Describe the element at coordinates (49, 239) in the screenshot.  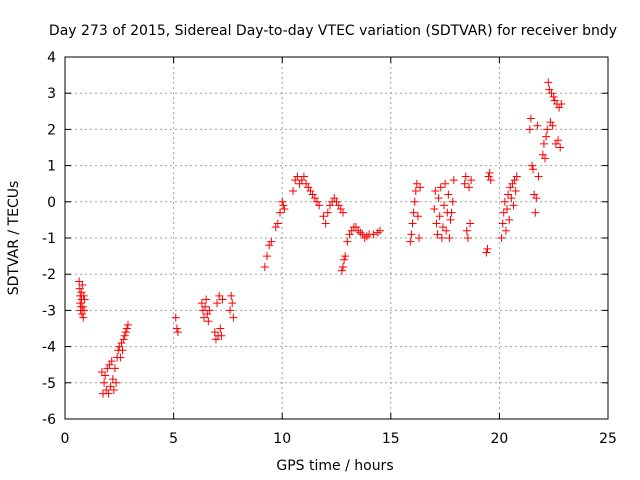
I see `y-tick-label: -1` at that location.